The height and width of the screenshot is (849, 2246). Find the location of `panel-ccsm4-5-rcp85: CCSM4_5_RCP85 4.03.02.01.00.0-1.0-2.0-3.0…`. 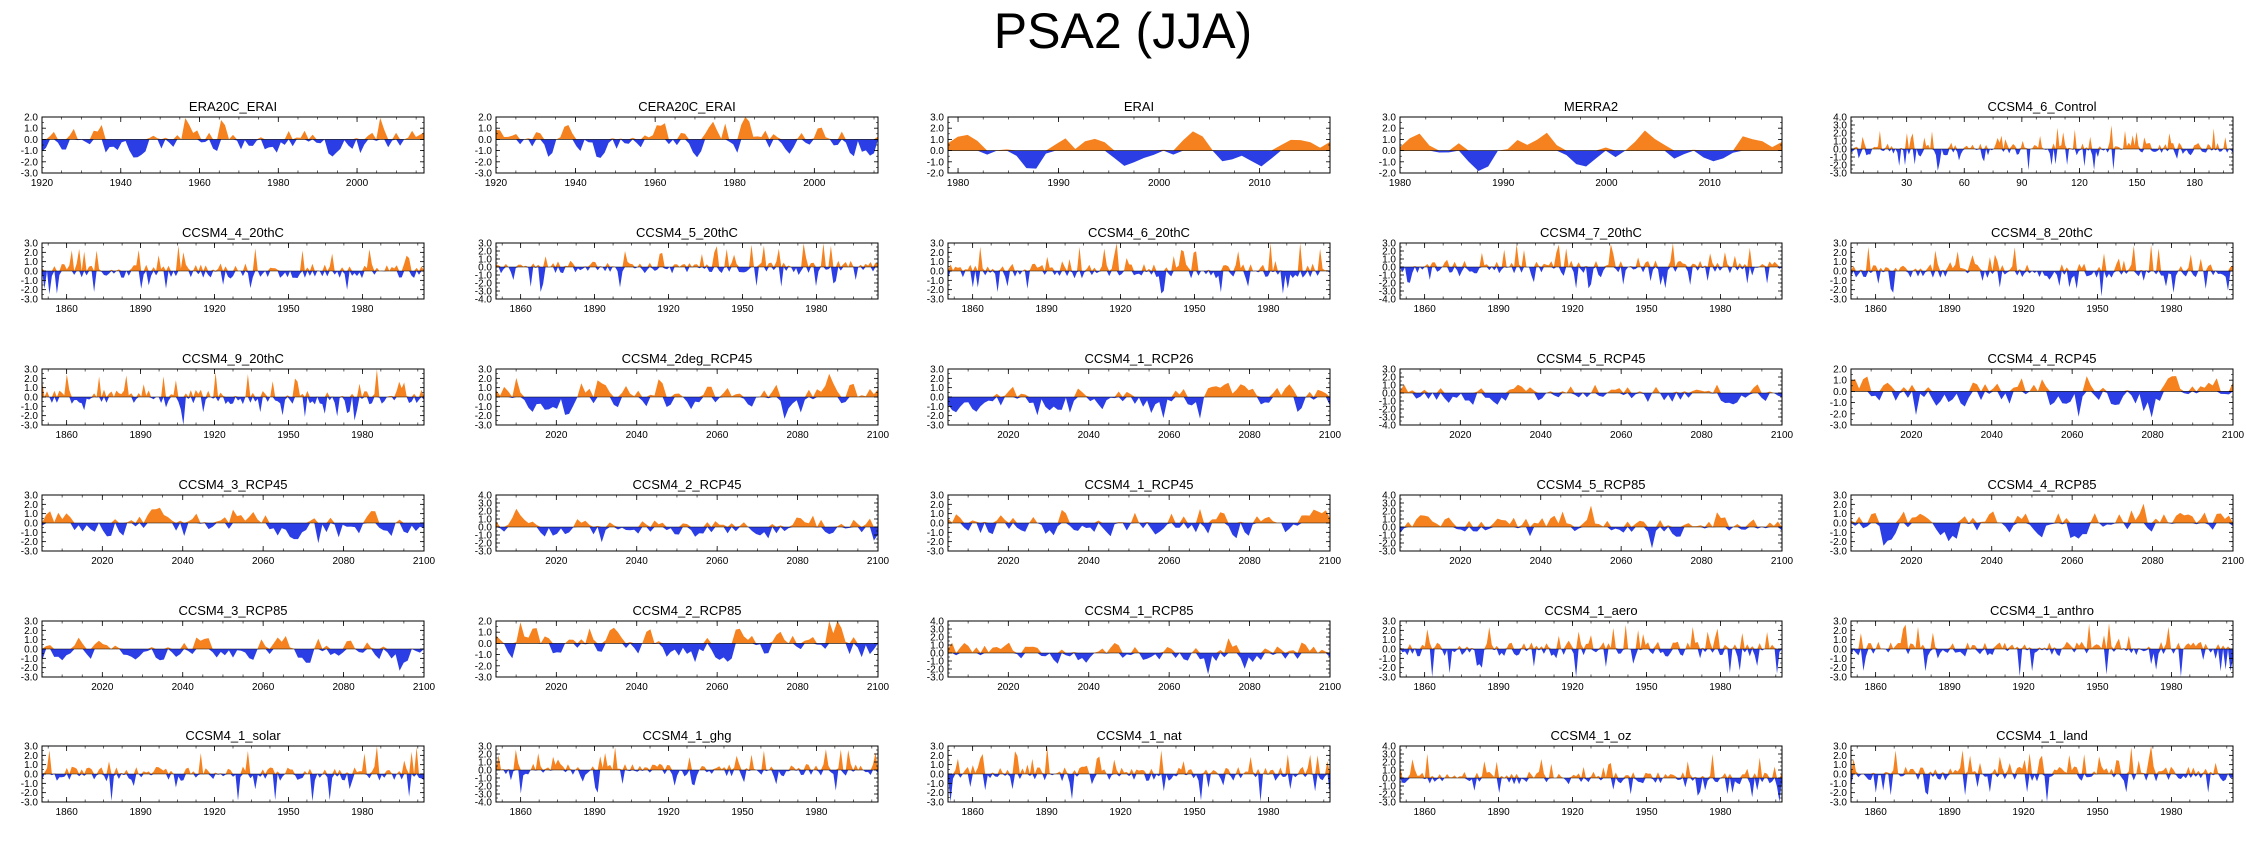

panel-ccsm4-5-rcp85: CCSM4_5_RCP85 4.03.02.01.00.0-1.0-2.0-3.0… is located at coordinates (1586, 522).